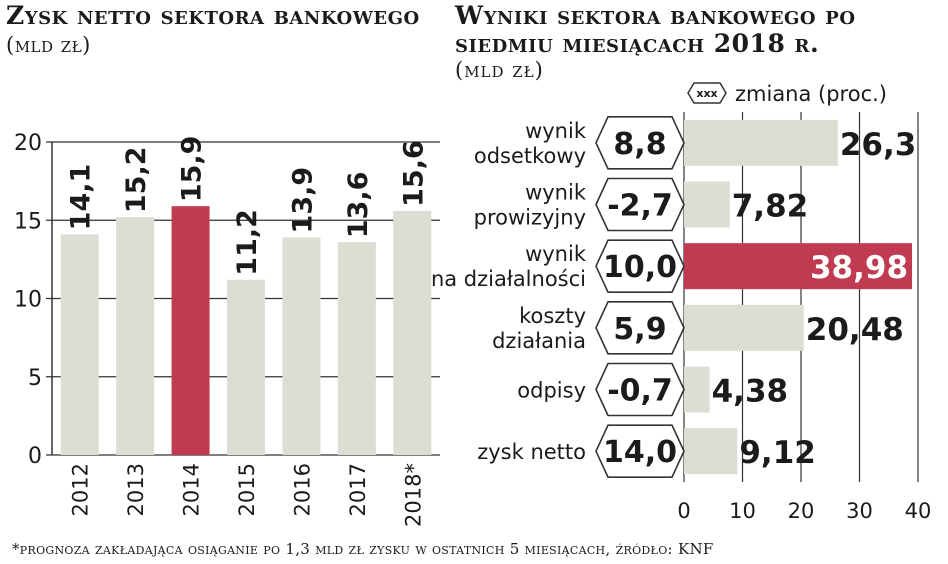 This screenshot has width=948, height=564. Describe the element at coordinates (192, 169) in the screenshot. I see `bar-value-label: 15,9` at that location.